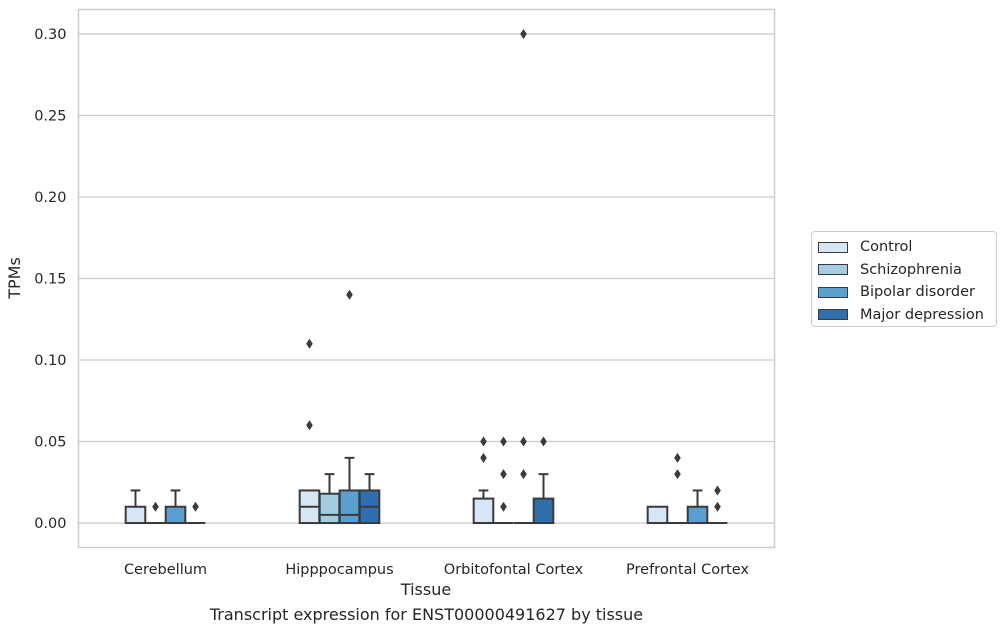  What do you see at coordinates (911, 269) in the screenshot?
I see `legend-label: Schizophrenia` at bounding box center [911, 269].